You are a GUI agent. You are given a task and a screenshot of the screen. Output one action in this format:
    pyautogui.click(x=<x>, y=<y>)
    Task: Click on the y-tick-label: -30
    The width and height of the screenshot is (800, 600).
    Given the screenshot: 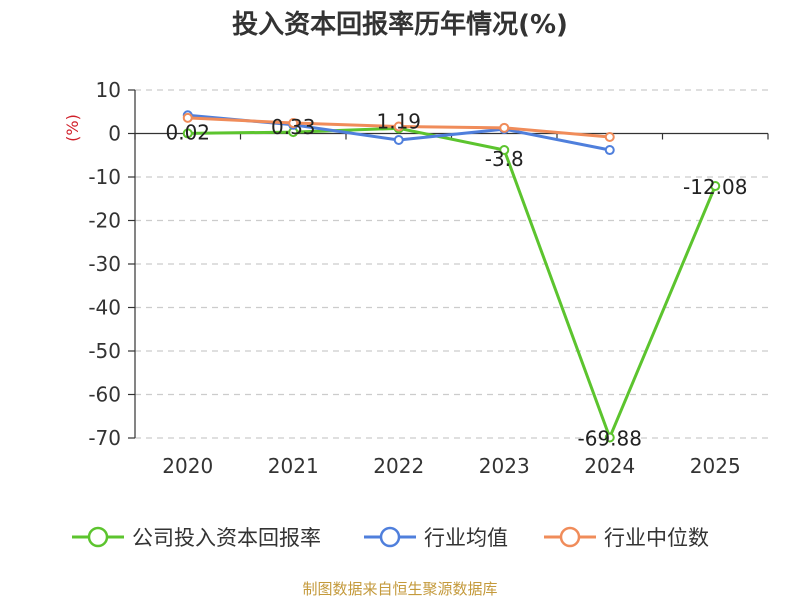 What is the action you would take?
    pyautogui.click(x=104, y=264)
    